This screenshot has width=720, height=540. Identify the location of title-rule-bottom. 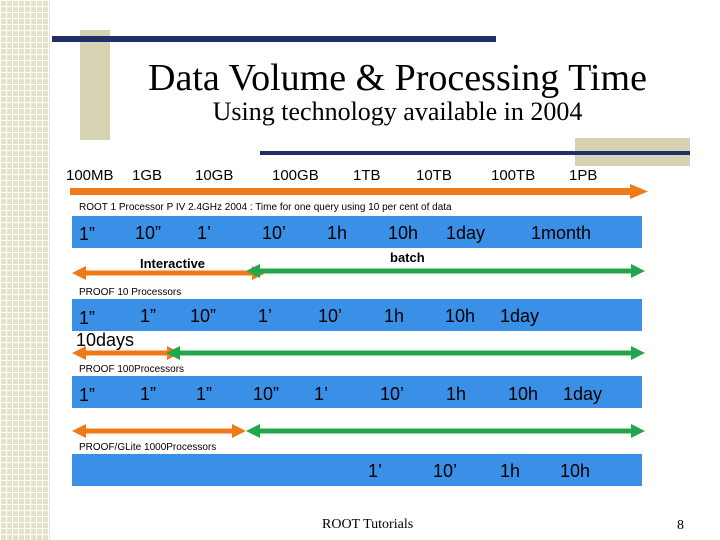
(475, 153).